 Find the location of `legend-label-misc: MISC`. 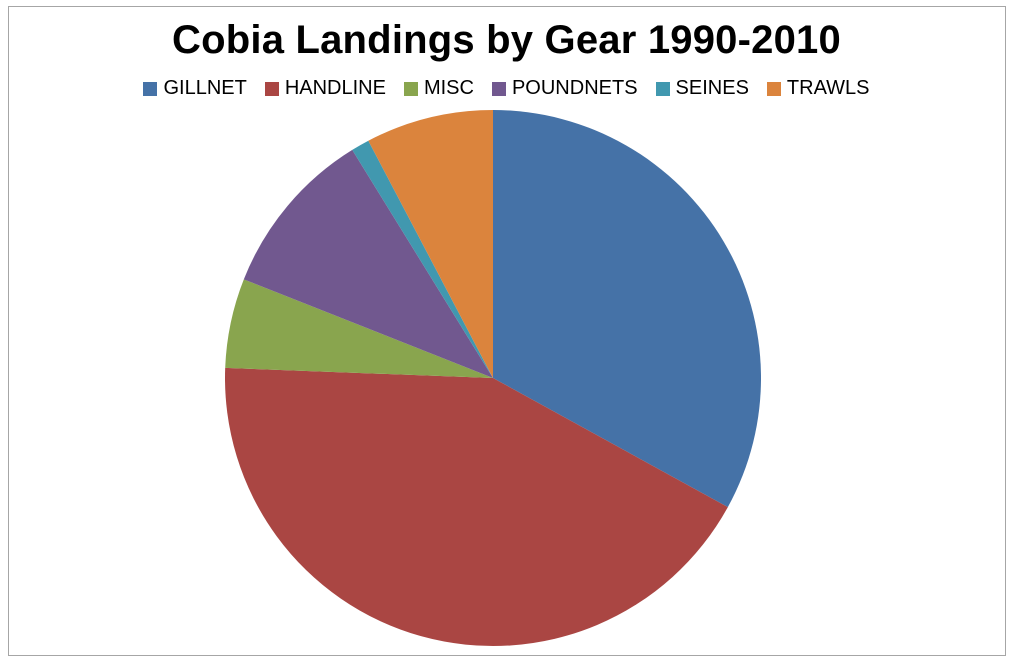

legend-label-misc: MISC is located at coordinates (448, 88).